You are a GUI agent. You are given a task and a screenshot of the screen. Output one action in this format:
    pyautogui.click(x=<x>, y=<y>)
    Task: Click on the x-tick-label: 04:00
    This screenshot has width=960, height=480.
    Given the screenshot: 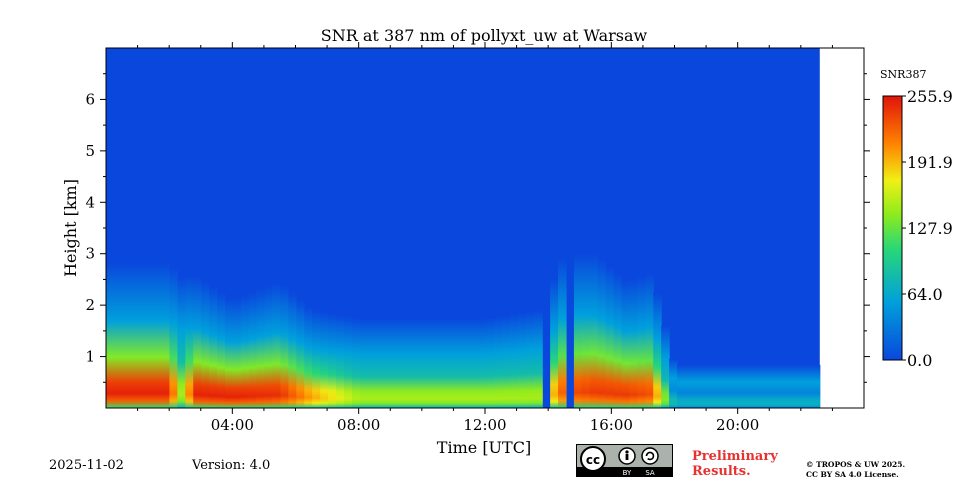 What is the action you would take?
    pyautogui.click(x=232, y=425)
    